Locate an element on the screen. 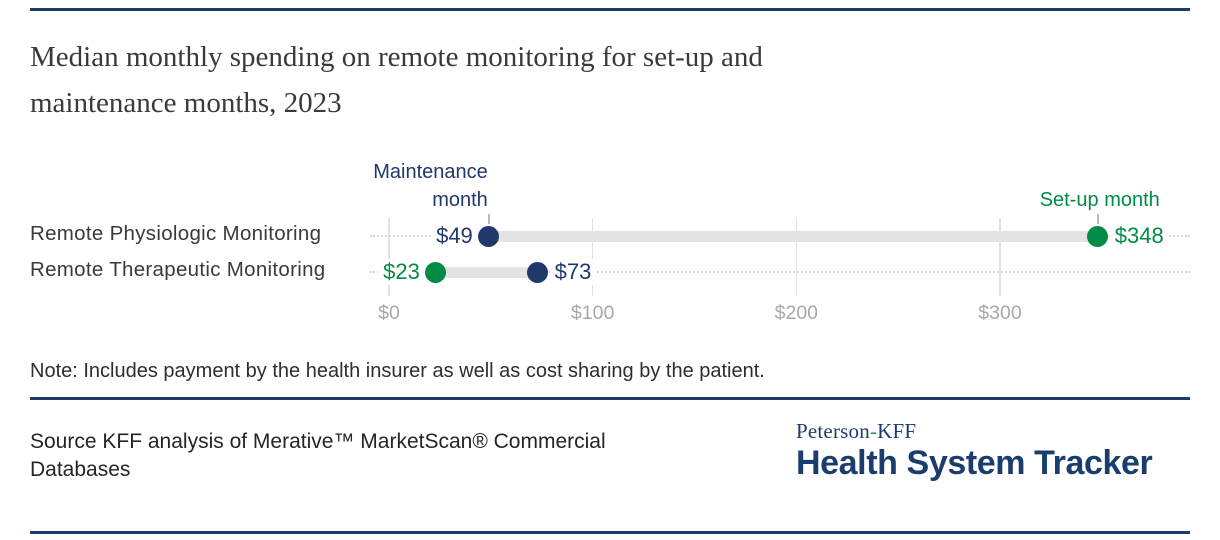 Image resolution: width=1220 pixels, height=540 pixels. maintenance-month-annotation: Maintenance month is located at coordinates (430, 186).